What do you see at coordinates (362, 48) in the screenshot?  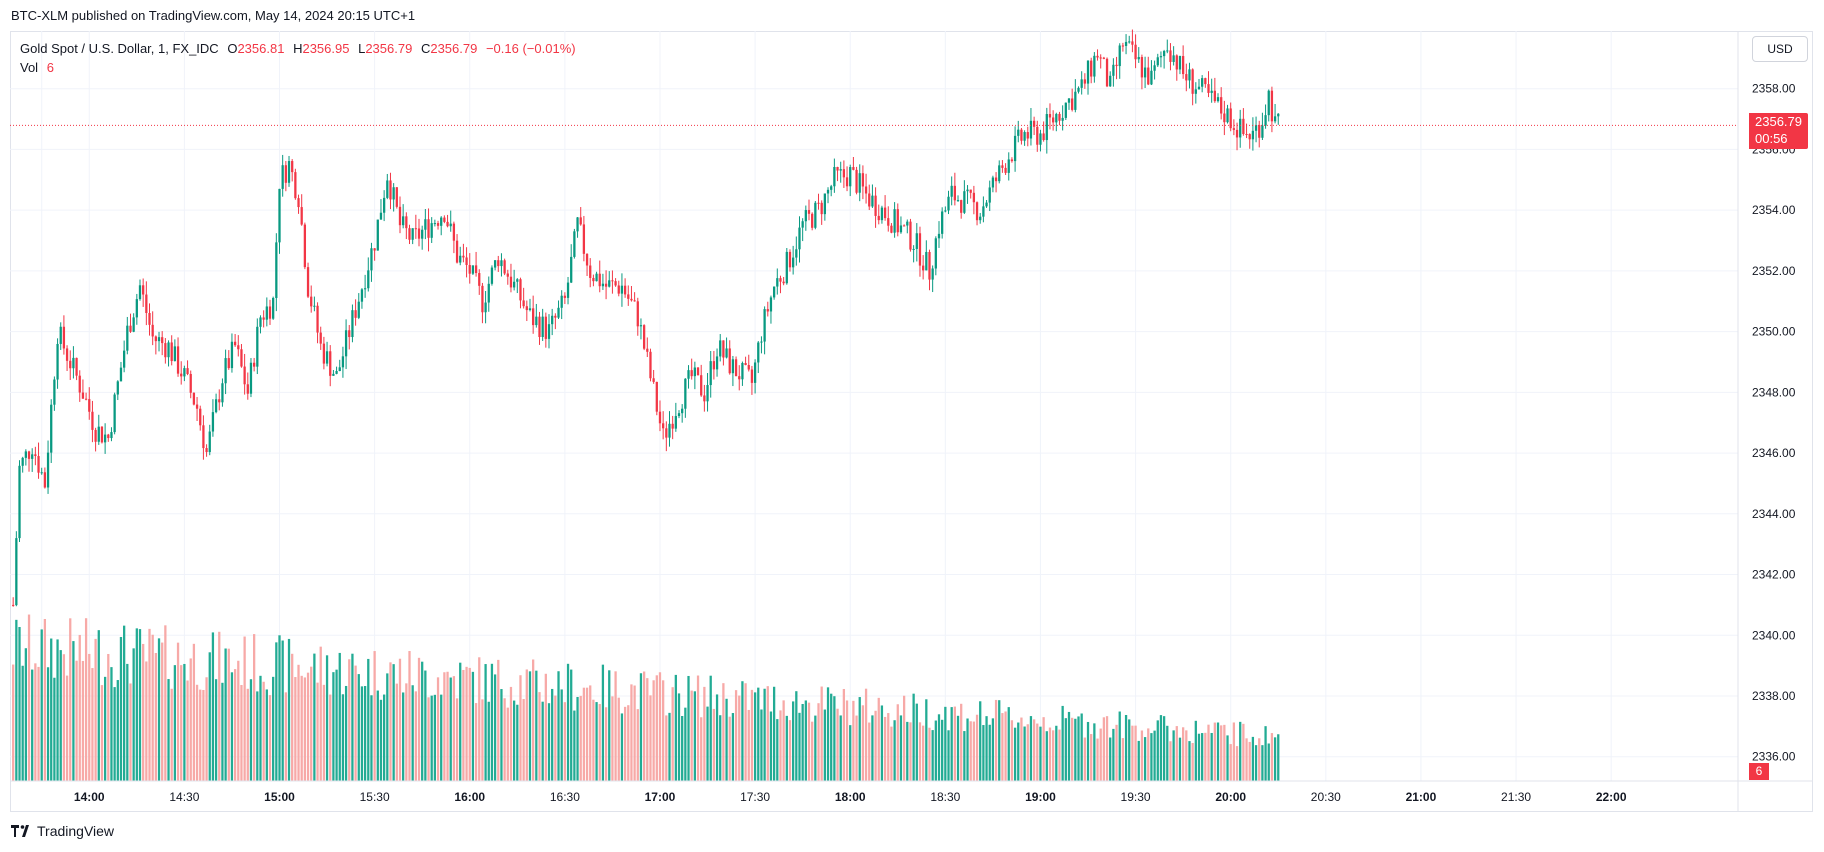 I see `legend-low-label: L` at bounding box center [362, 48].